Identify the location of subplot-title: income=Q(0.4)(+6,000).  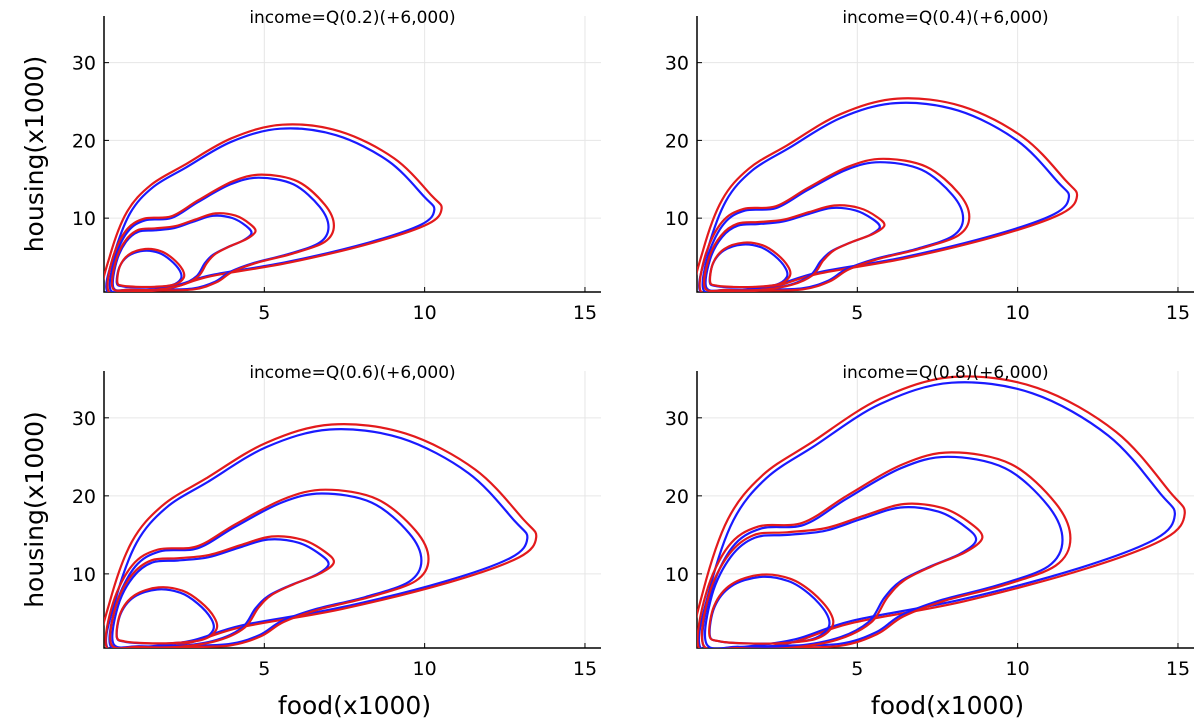
(945, 18).